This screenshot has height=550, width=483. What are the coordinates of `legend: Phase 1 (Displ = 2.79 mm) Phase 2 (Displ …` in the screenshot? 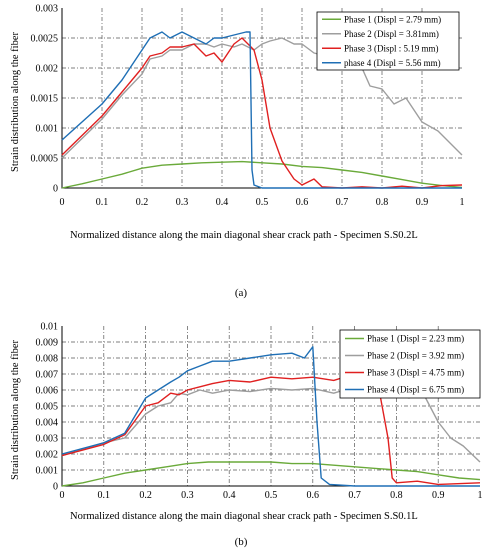 It's located at (388, 41).